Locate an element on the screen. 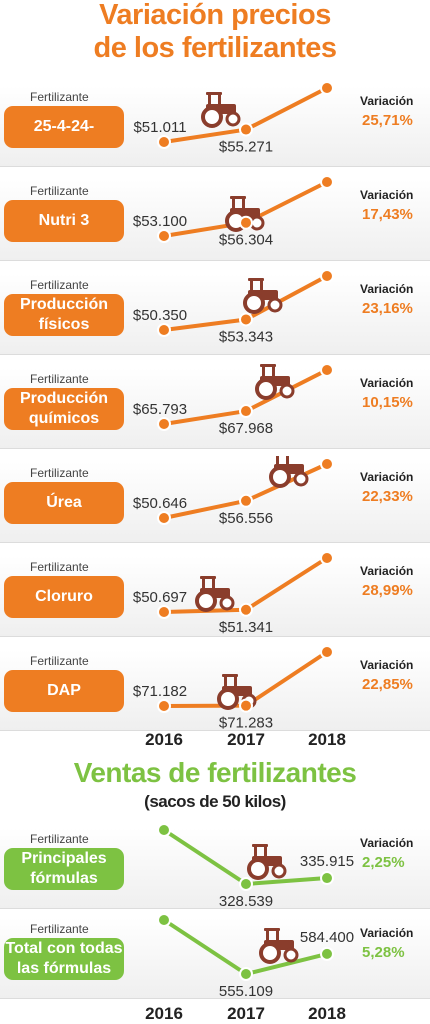 The image size is (430, 1024). data-label: 328.539 is located at coordinates (246, 900).